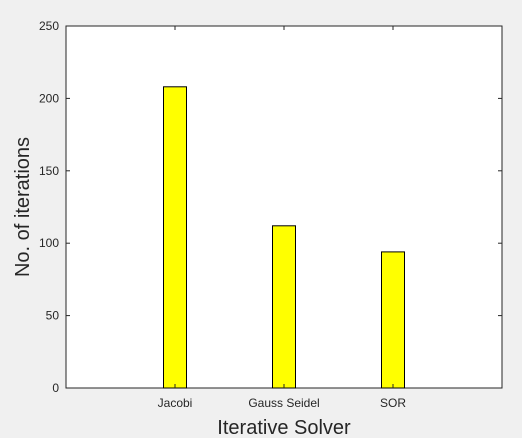 Image resolution: width=522 pixels, height=438 pixels. What do you see at coordinates (49, 98) in the screenshot?
I see `y-tick-label: 200` at bounding box center [49, 98].